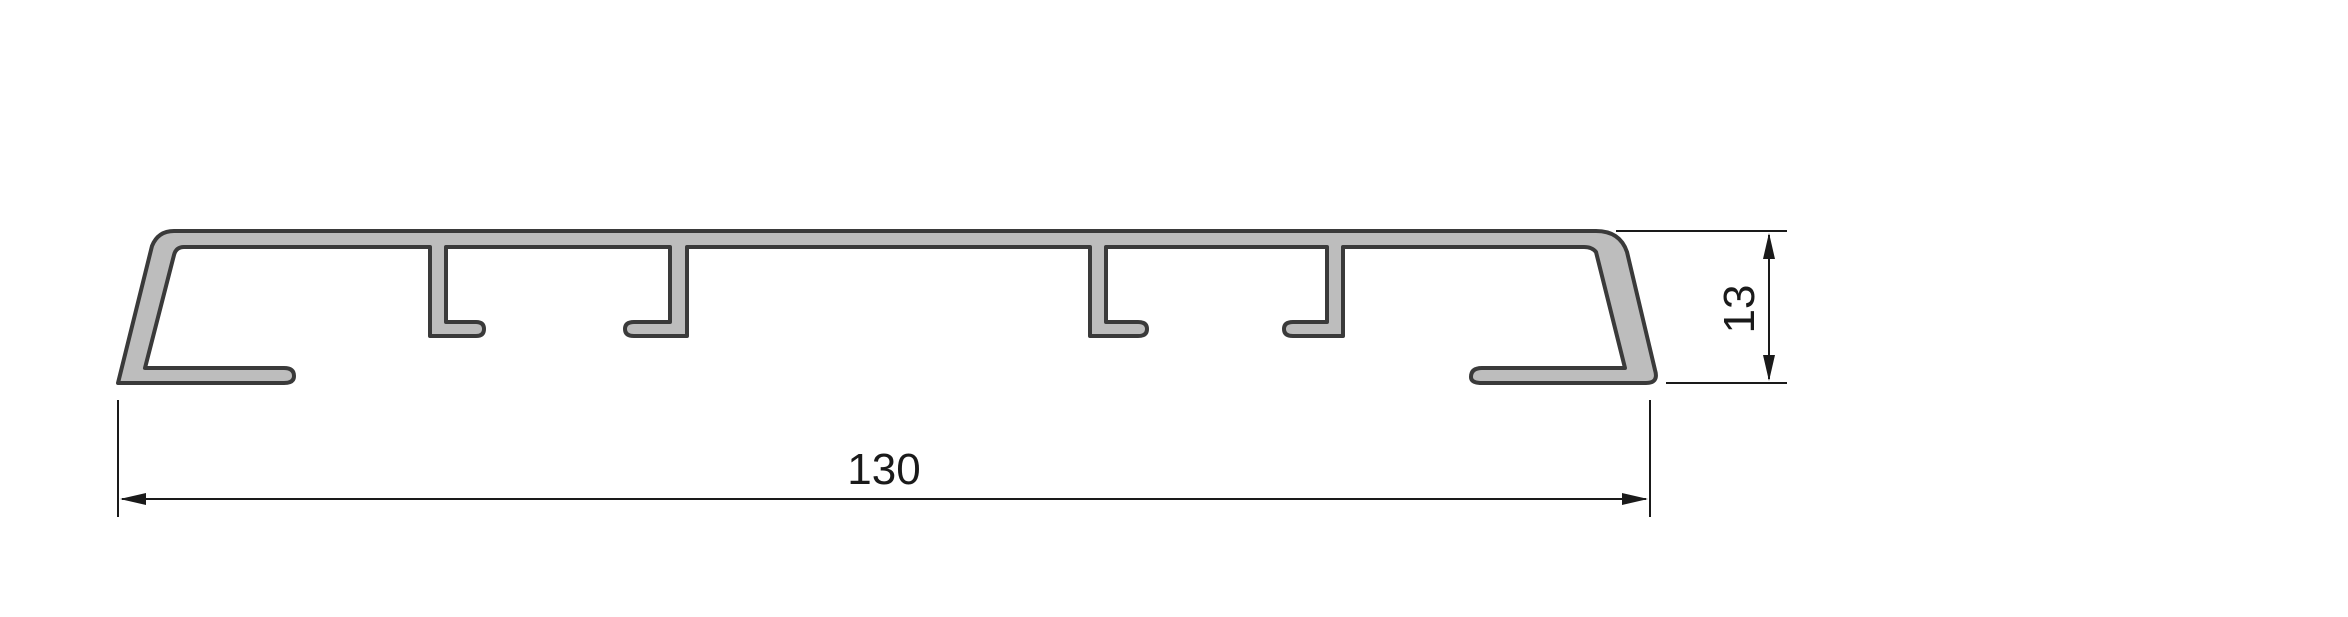  What do you see at coordinates (1769, 368) in the screenshot?
I see `height-arrowhead-bottom` at bounding box center [1769, 368].